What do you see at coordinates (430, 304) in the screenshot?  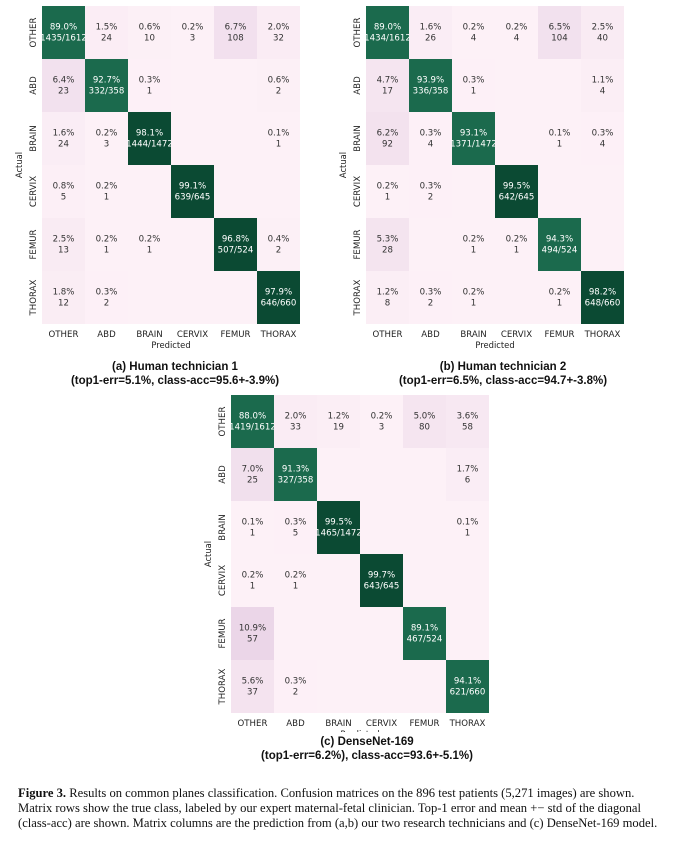 I see `cell-count-label: 2` at bounding box center [430, 304].